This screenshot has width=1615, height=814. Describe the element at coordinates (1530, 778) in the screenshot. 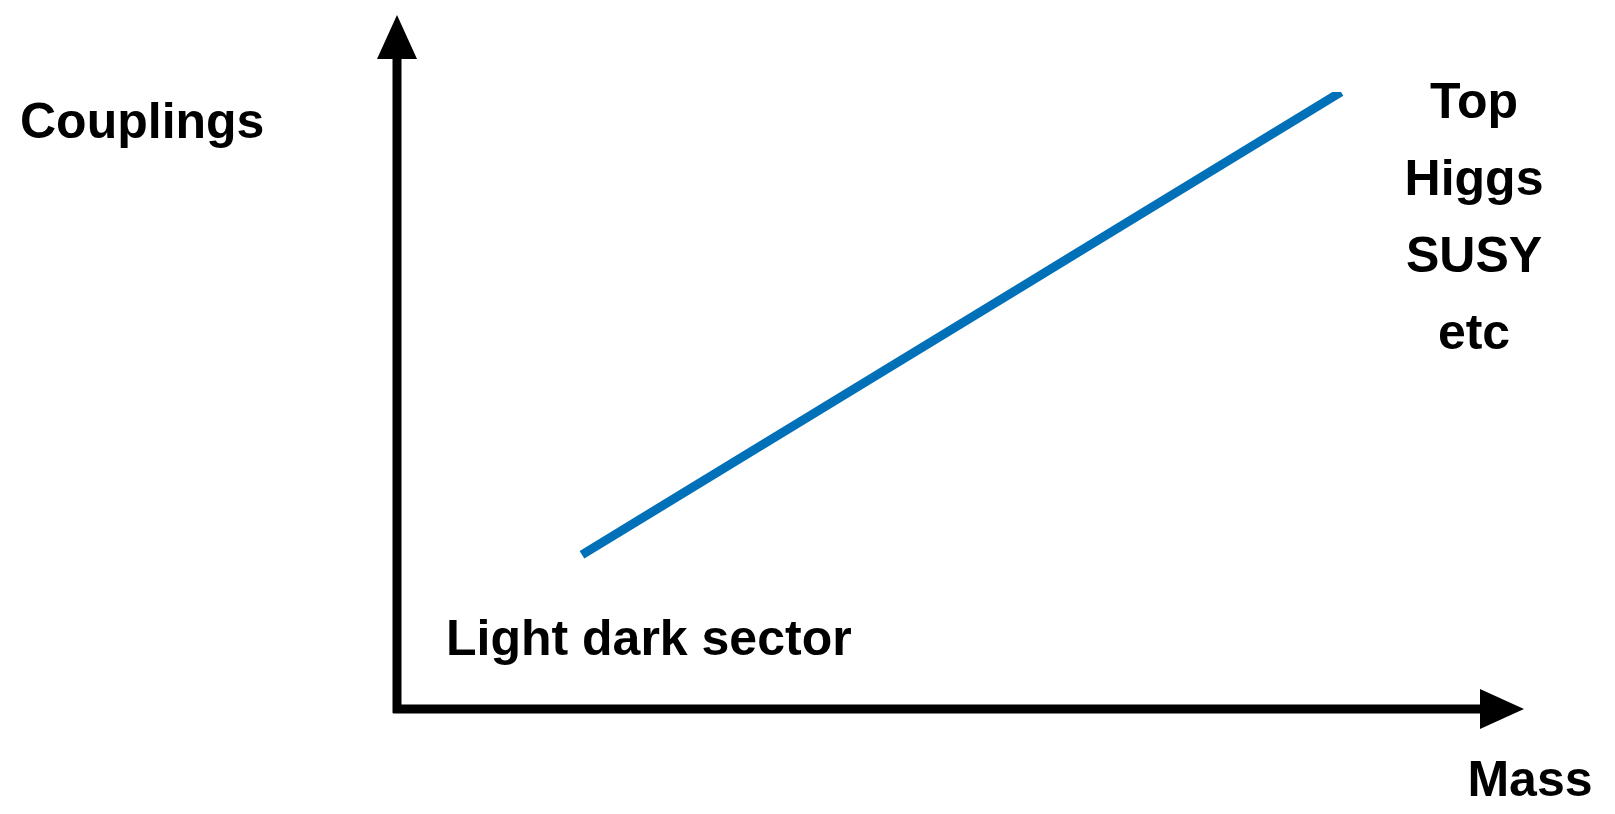

I see `x-axis-title: Mass` at that location.